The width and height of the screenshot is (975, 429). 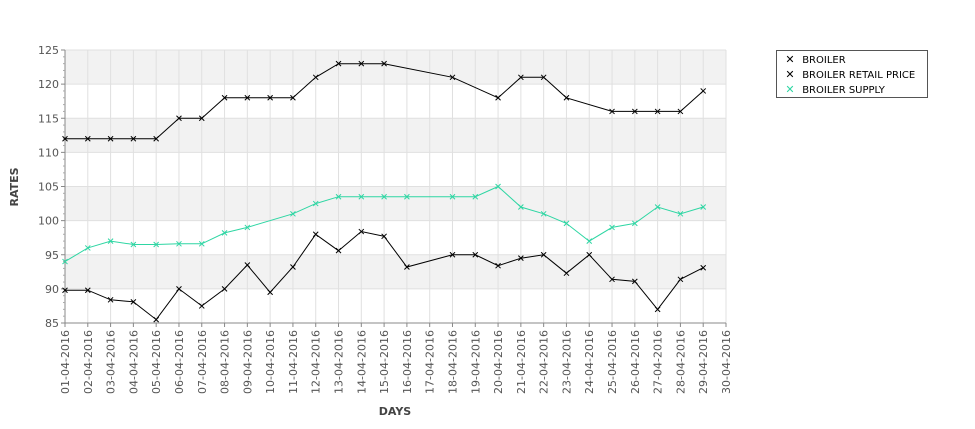 What do you see at coordinates (225, 362) in the screenshot?
I see `x-tick-label: 08-04-2016` at bounding box center [225, 362].